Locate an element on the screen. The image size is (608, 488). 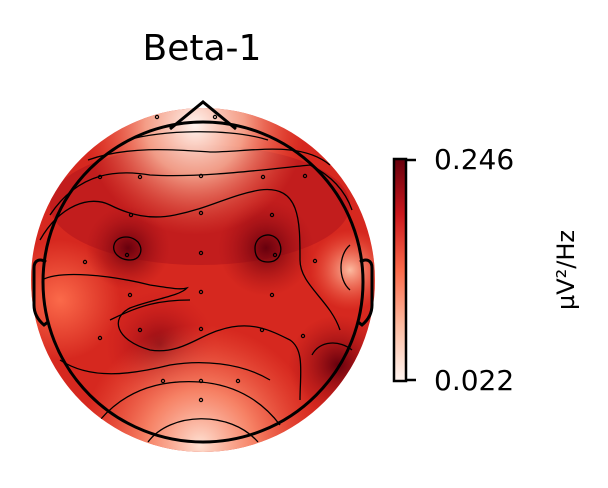
colorbar is located at coordinates (400, 270).